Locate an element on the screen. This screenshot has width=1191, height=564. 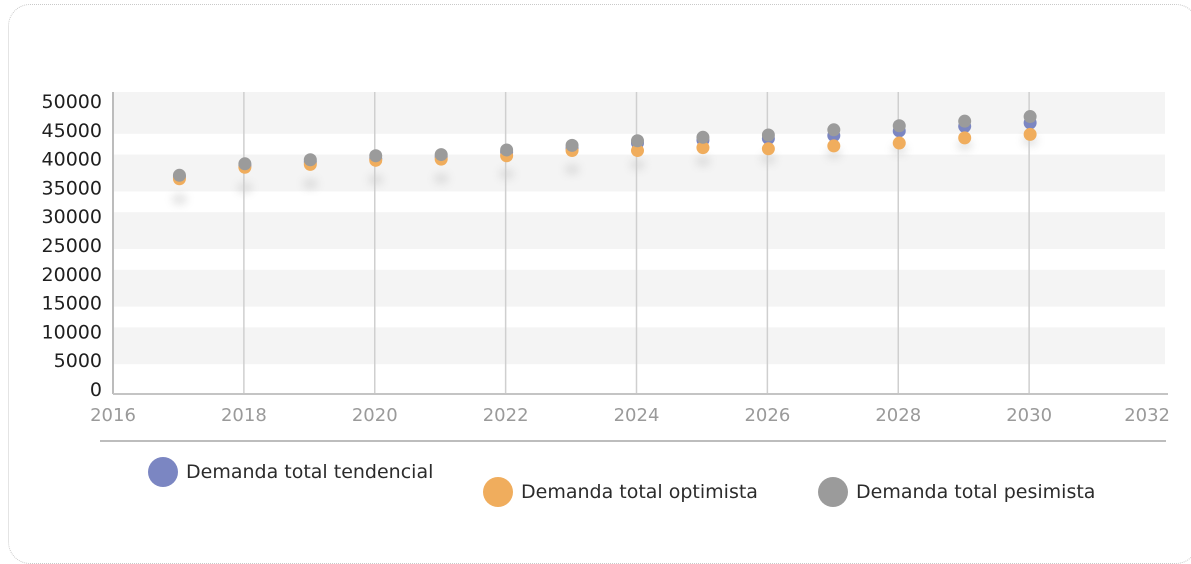
y-tick-label: 45000 is located at coordinates (72, 131).